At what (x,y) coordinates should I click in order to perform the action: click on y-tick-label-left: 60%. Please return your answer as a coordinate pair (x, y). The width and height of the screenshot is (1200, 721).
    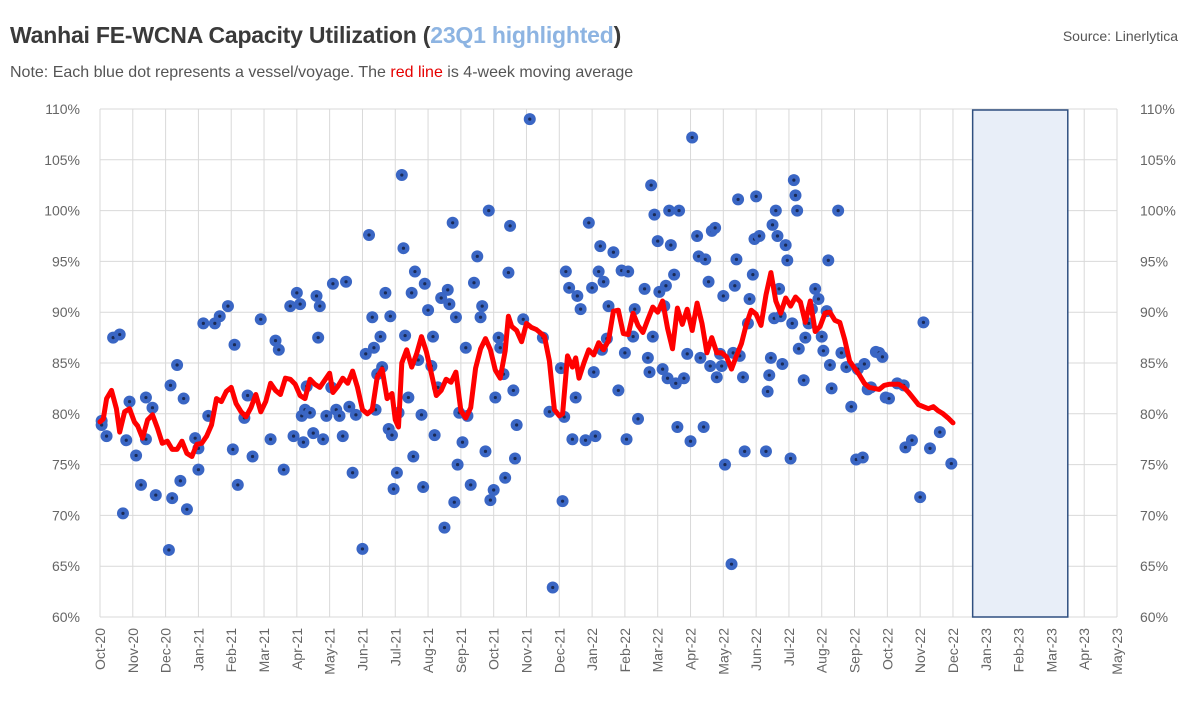
    Looking at the image, I should click on (66, 617).